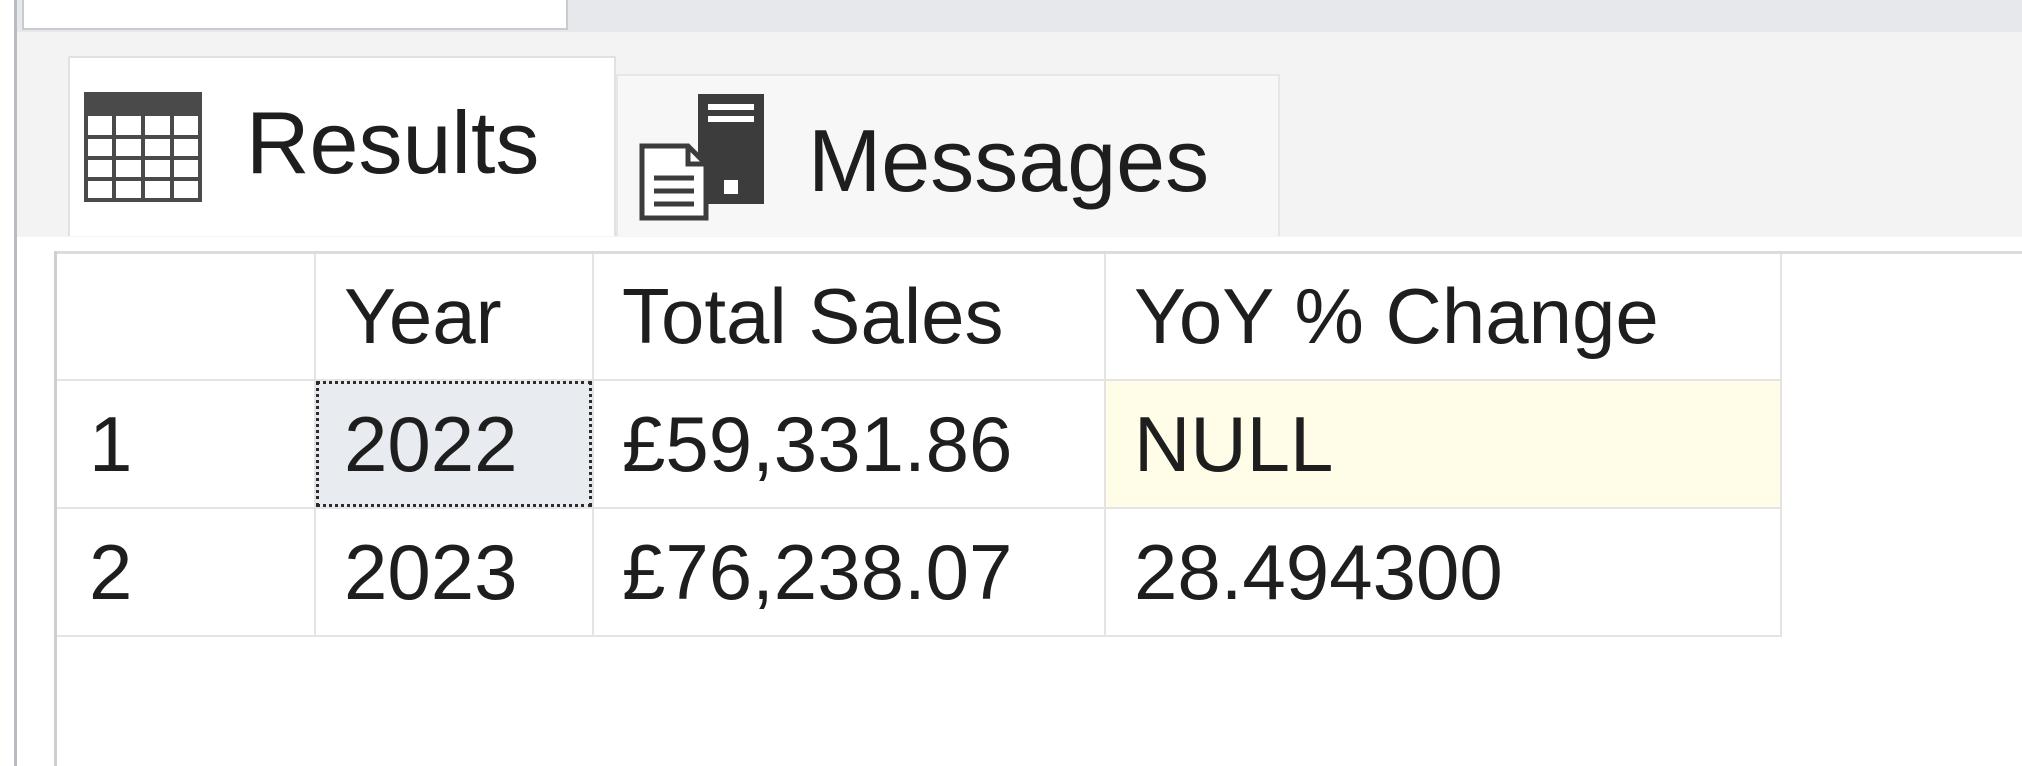  What do you see at coordinates (1443, 572) in the screenshot?
I see `cell-yoy-change: 28.494300` at bounding box center [1443, 572].